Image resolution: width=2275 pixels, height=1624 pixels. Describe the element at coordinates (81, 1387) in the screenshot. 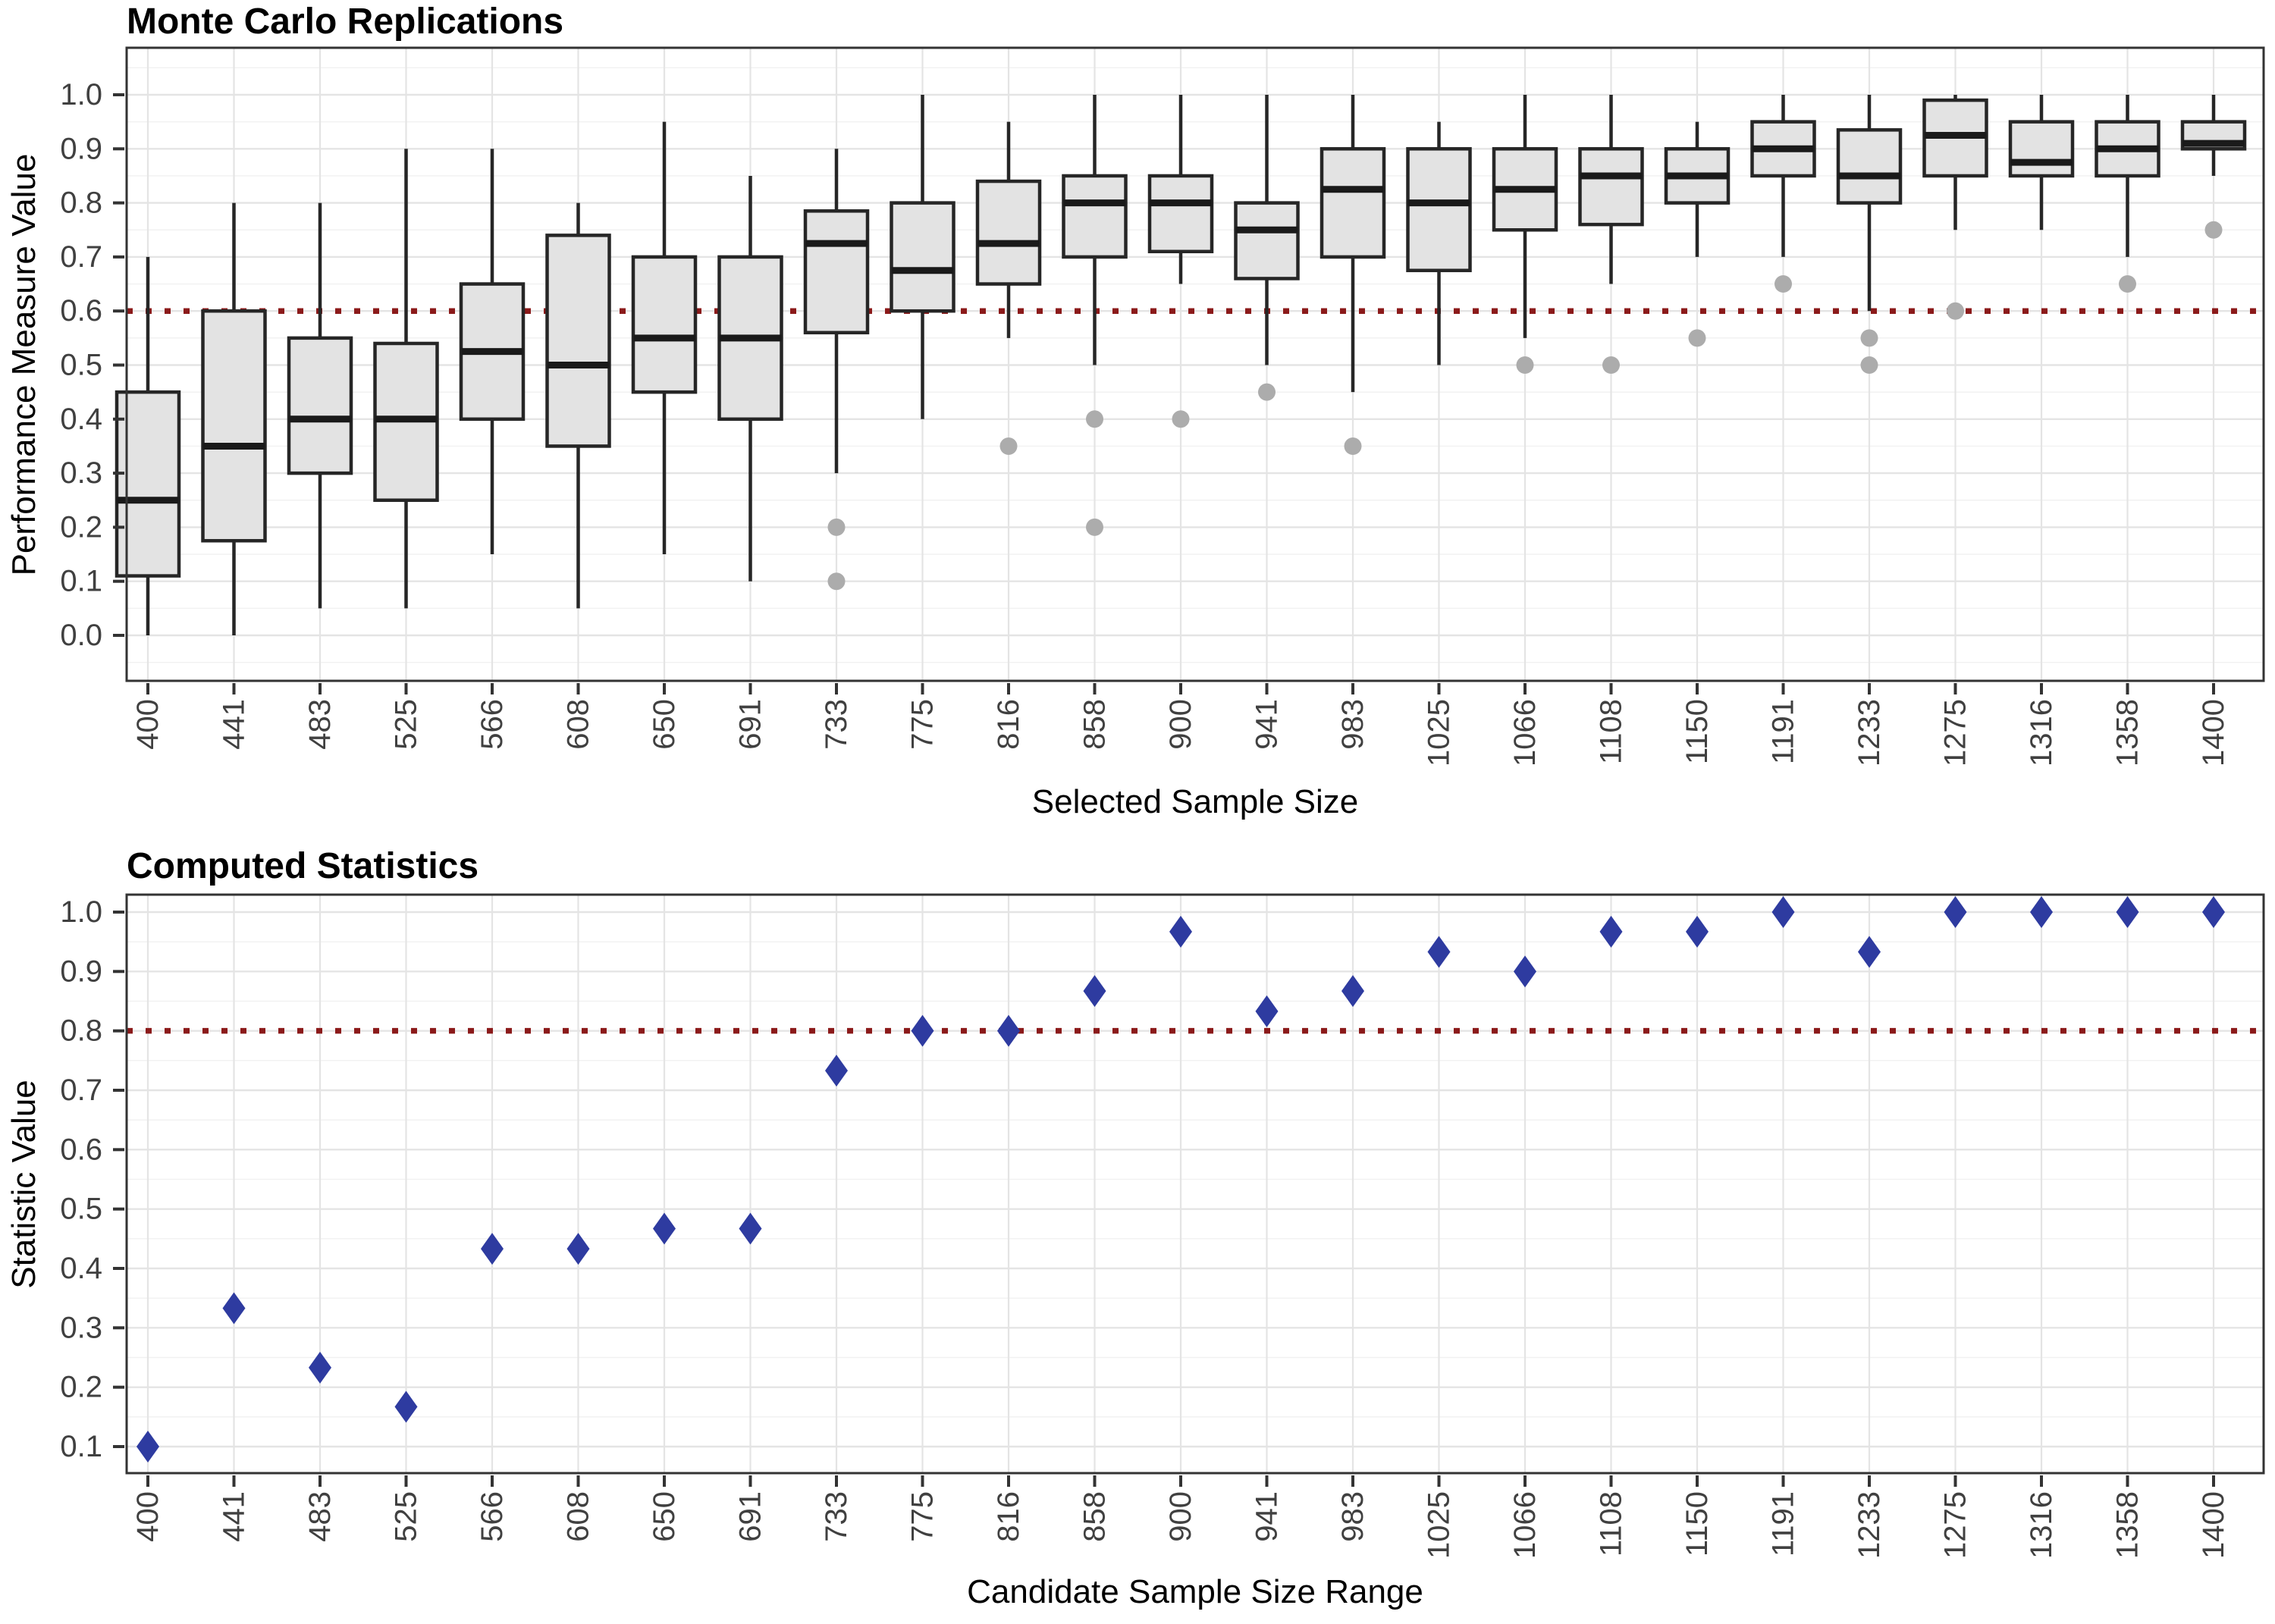

I see `y-tick-label: 0.2` at that location.